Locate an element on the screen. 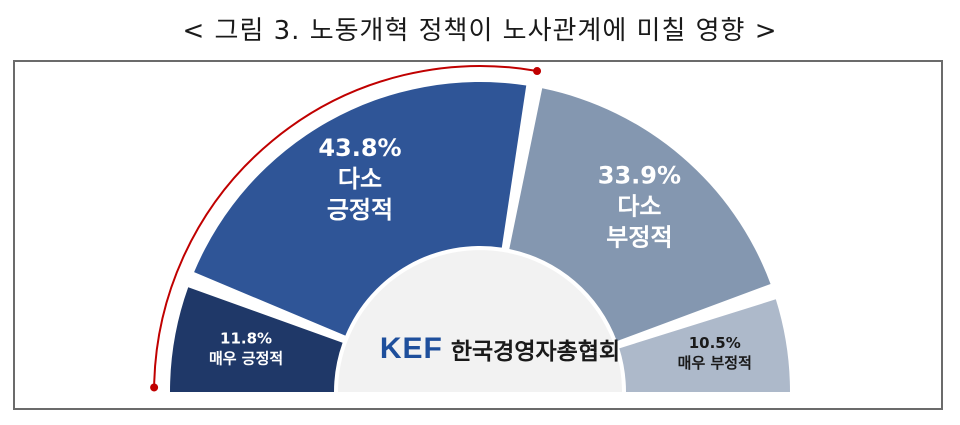 Image resolution: width=960 pixels, height=425 pixels. kef-logo: KEF 한국경영자총협회 is located at coordinates (500, 349).